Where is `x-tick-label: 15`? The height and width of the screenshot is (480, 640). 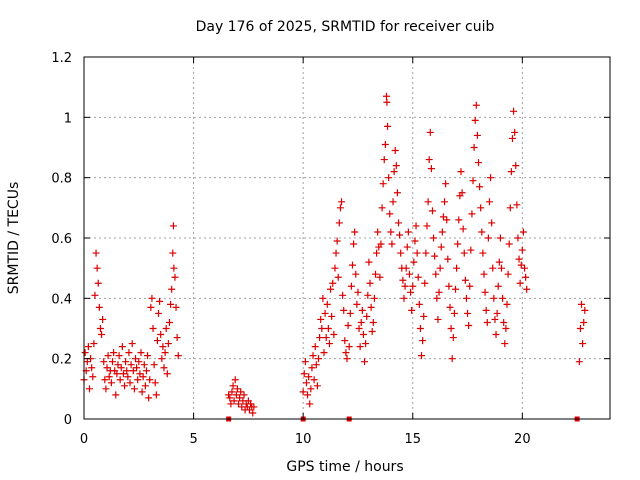 x-tick-label: 15 is located at coordinates (412, 439).